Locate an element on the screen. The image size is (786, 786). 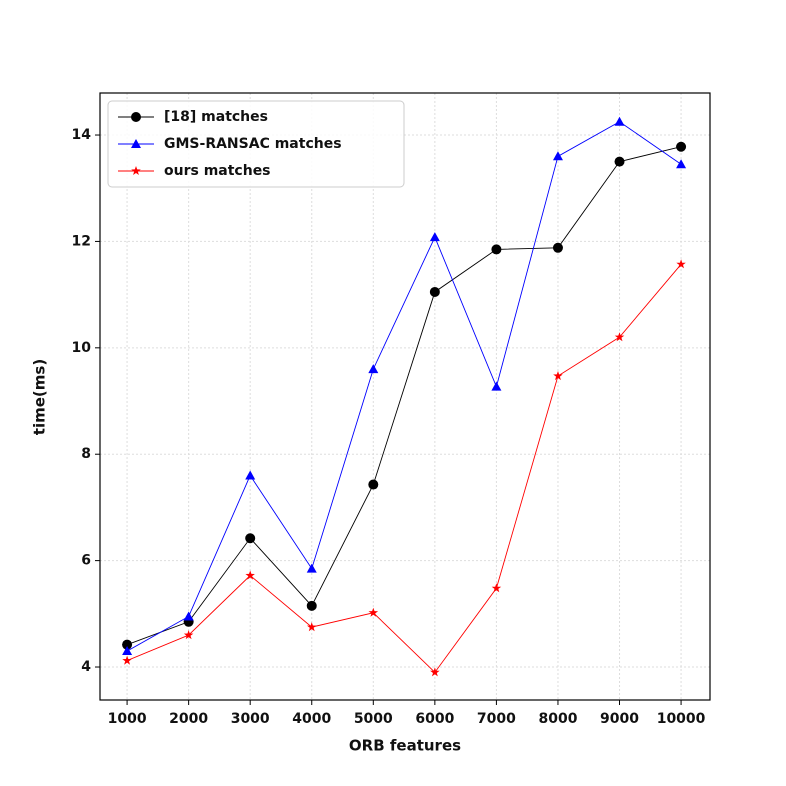
y-tick-label: 14 is located at coordinates (82, 135).